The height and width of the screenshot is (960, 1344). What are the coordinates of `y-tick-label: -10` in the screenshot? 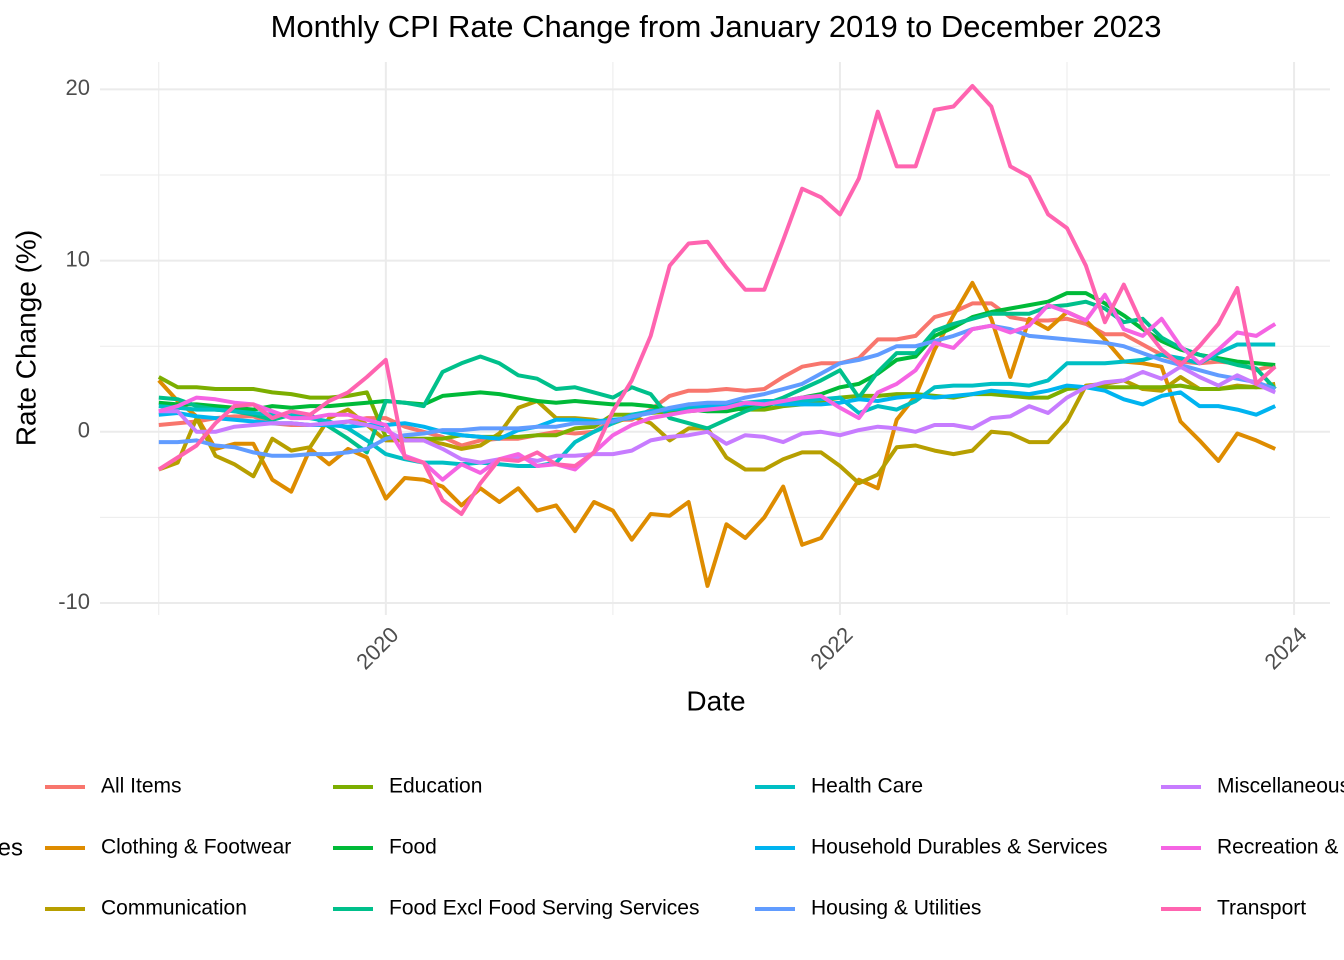 It's located at (74, 601).